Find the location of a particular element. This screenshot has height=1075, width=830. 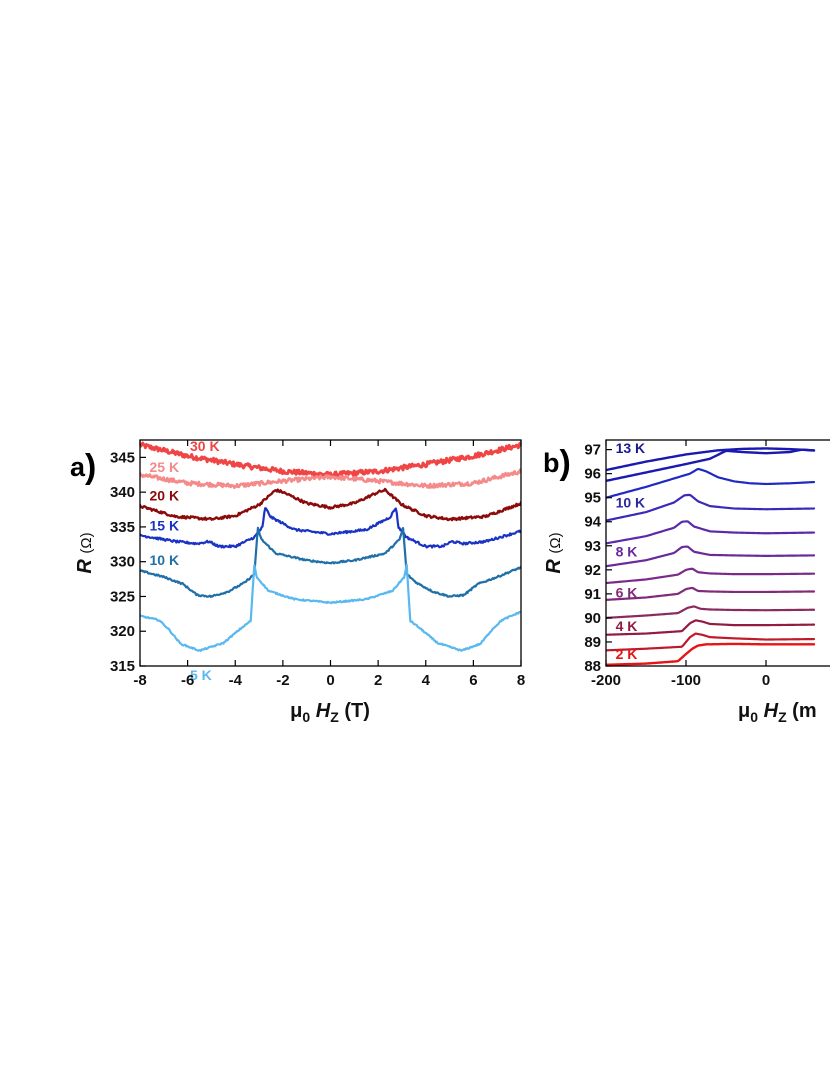

series-label-15k: 15 K is located at coordinates (165, 525).